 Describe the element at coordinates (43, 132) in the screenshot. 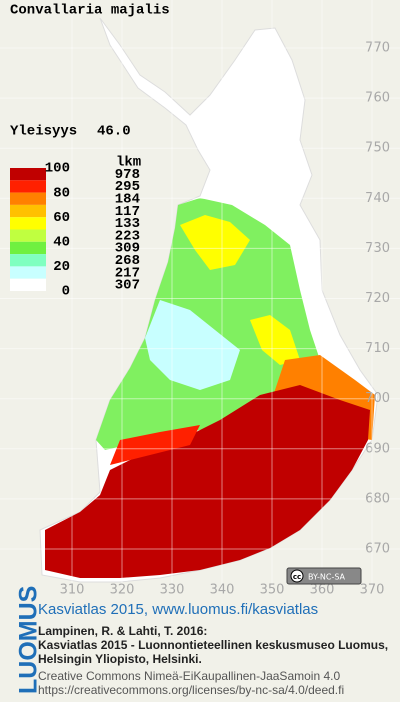

I see `frequency-label: Yleisyys` at that location.